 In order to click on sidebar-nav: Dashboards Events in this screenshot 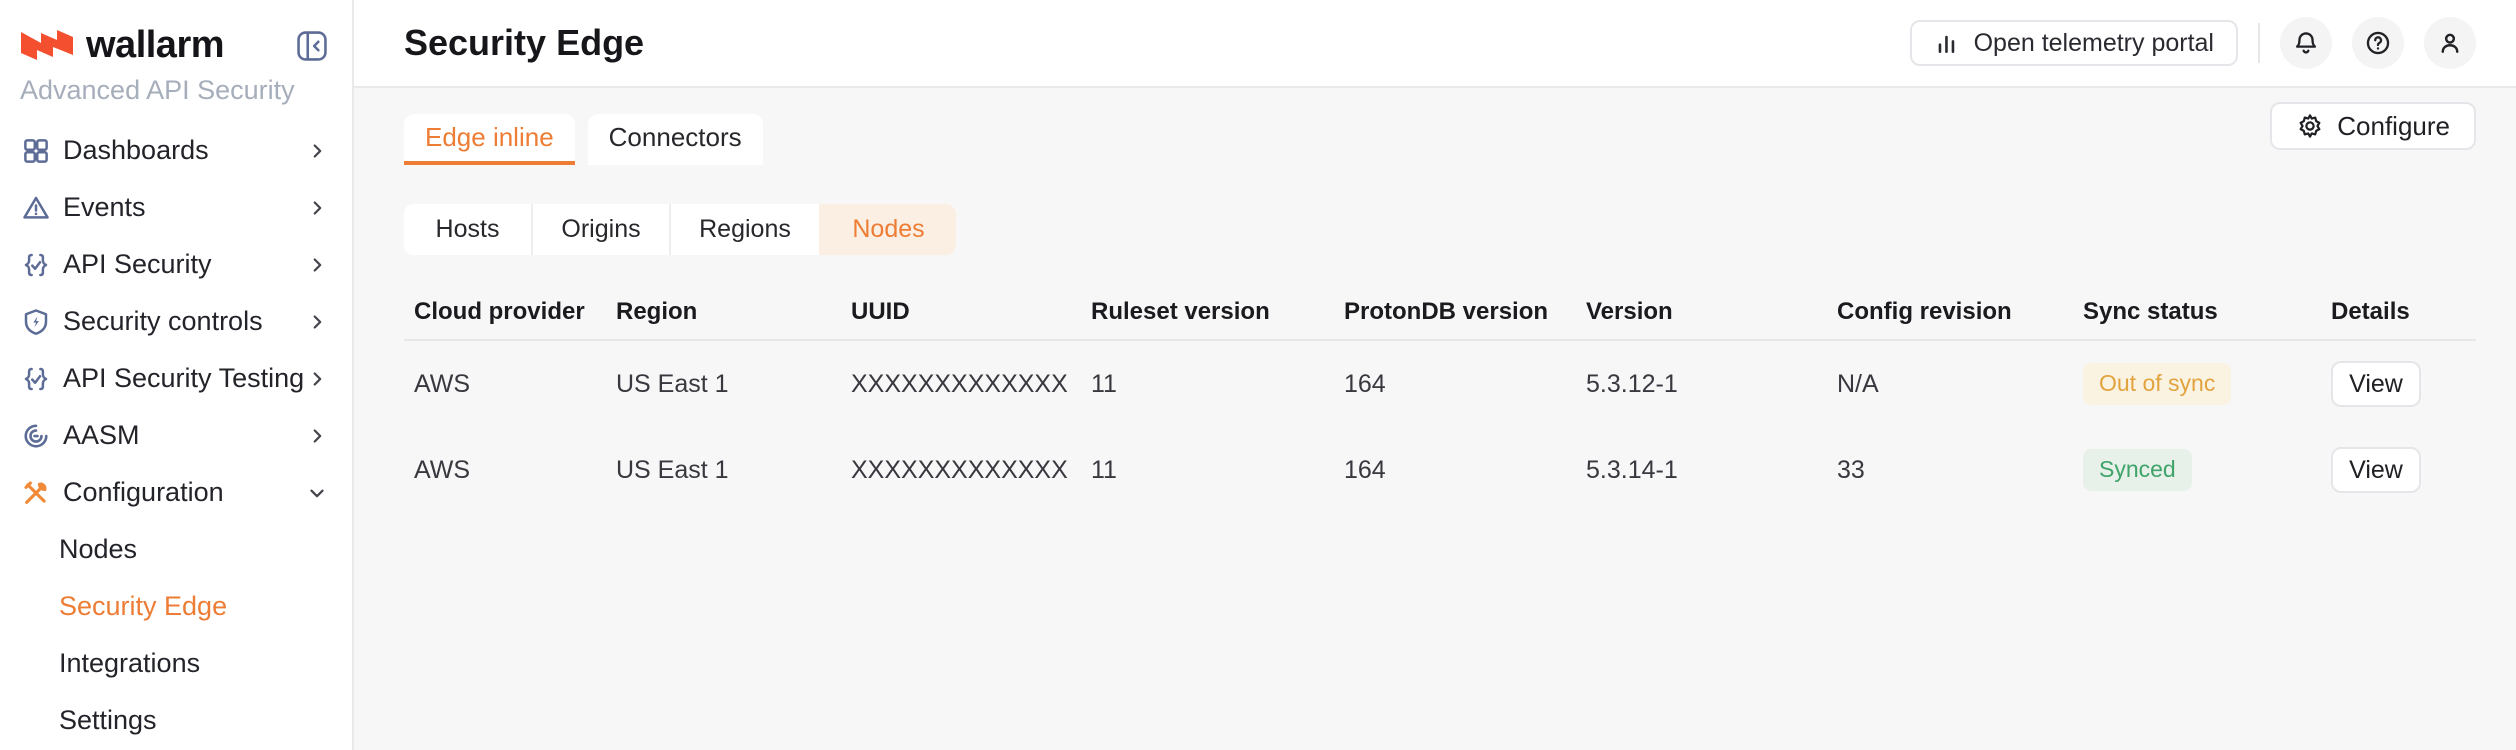, I will do `click(176, 435)`.